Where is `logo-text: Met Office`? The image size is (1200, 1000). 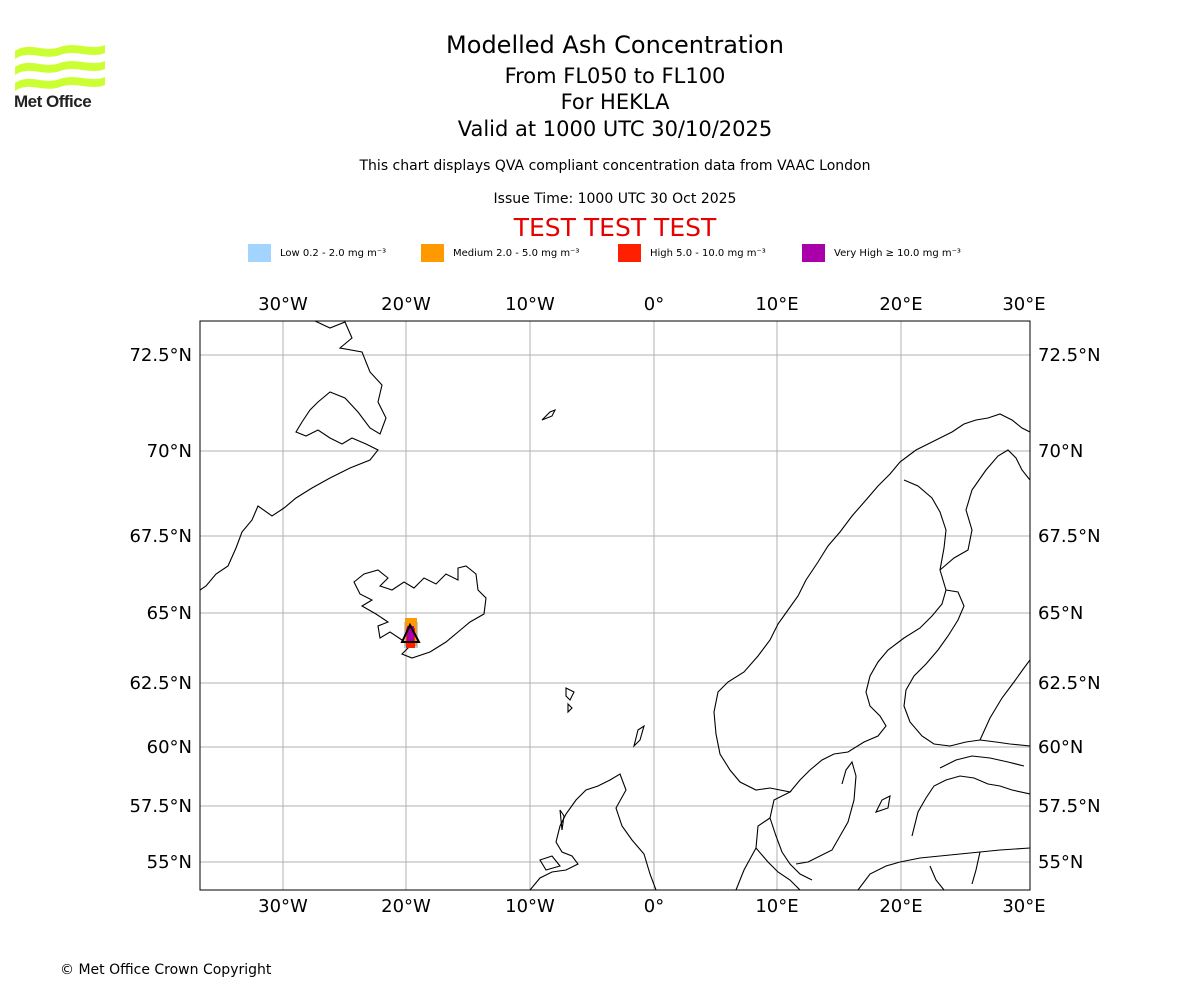
logo-text: Met Office is located at coordinates (53, 101).